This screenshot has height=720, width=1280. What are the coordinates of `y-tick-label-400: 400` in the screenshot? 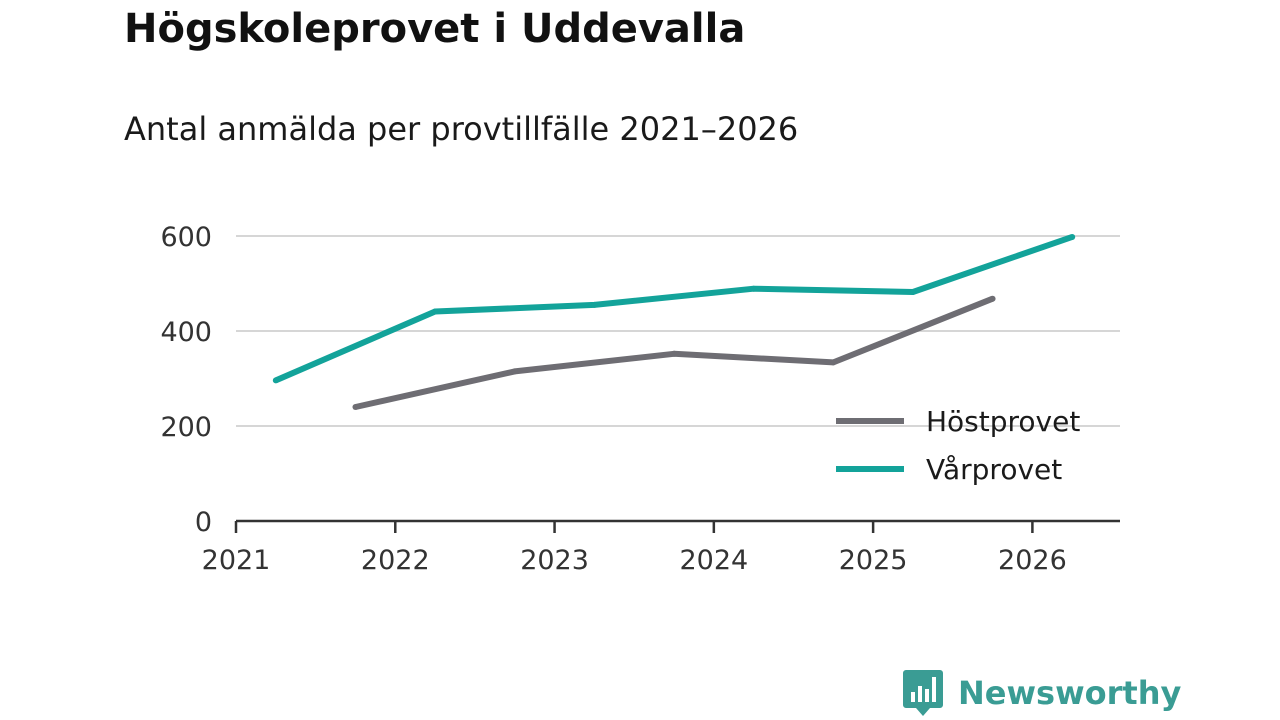 It's located at (186, 332).